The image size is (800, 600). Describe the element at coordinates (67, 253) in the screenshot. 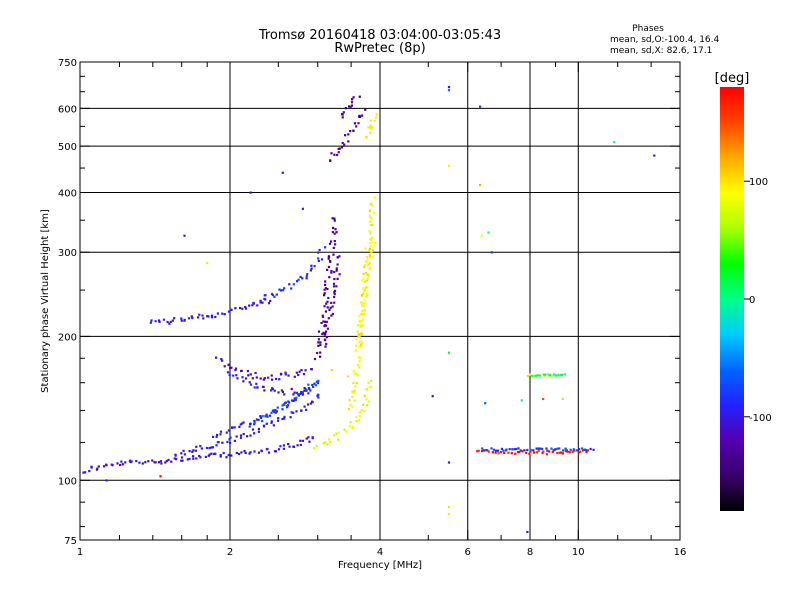

I see `y-tick-label: 300` at that location.